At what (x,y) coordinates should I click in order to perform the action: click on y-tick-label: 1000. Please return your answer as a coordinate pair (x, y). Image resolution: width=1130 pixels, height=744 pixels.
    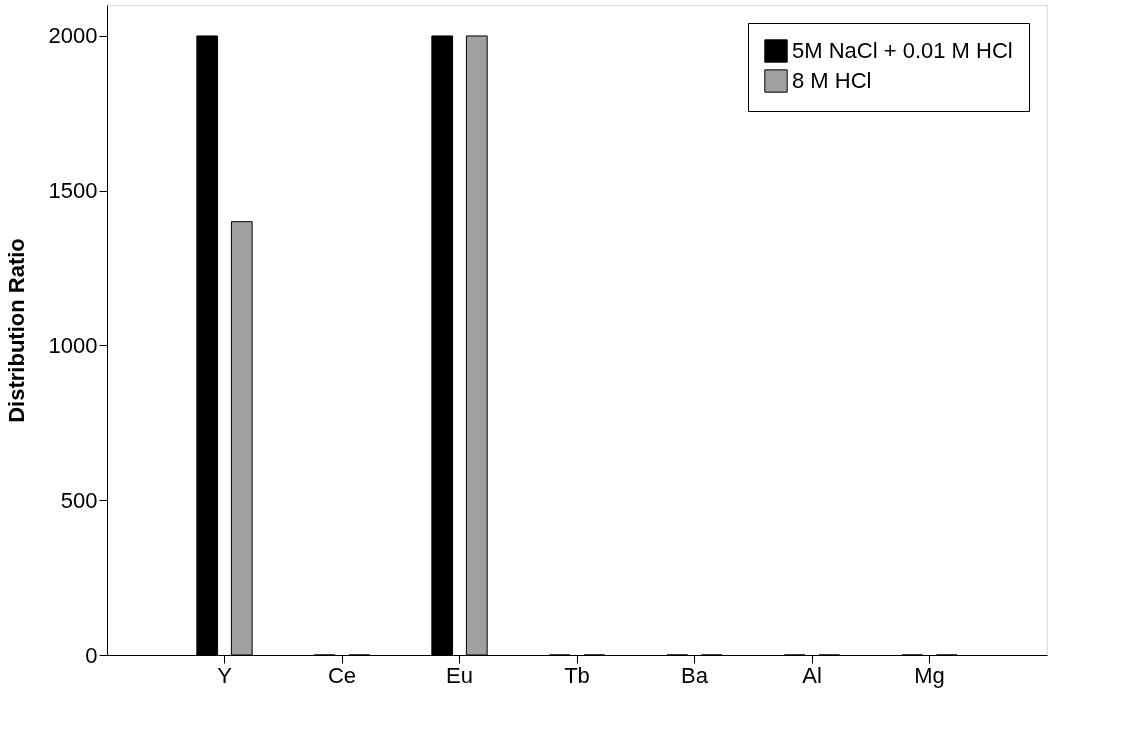
    Looking at the image, I should click on (73, 345).